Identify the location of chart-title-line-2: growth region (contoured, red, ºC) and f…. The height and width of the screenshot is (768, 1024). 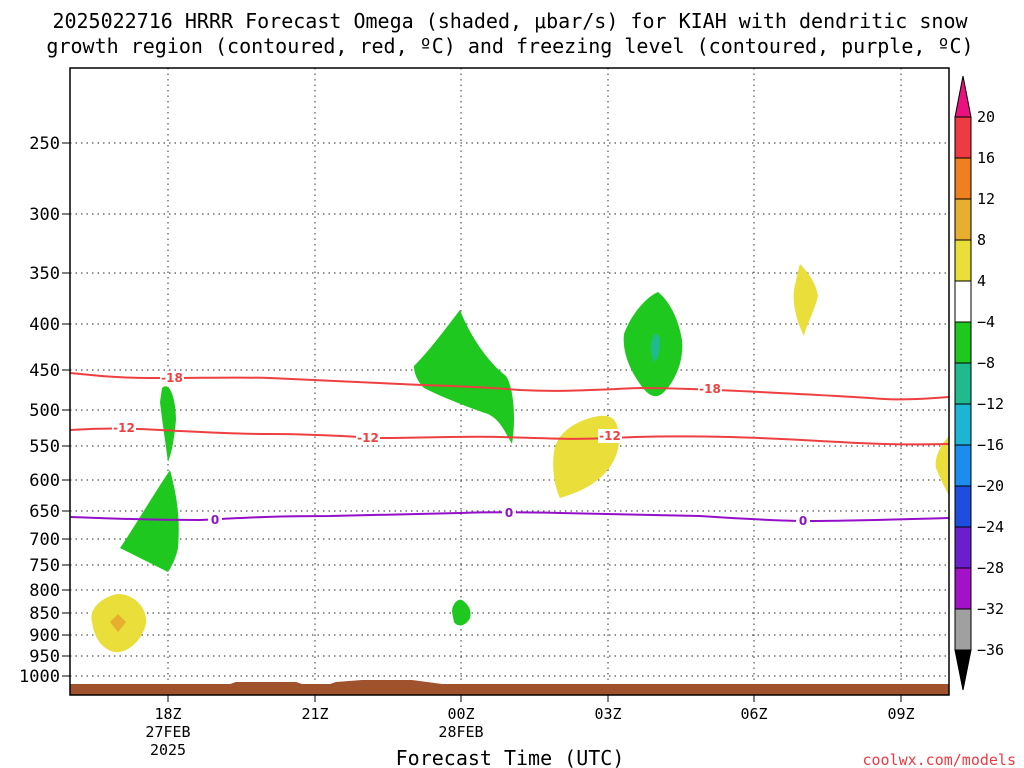
(509, 46).